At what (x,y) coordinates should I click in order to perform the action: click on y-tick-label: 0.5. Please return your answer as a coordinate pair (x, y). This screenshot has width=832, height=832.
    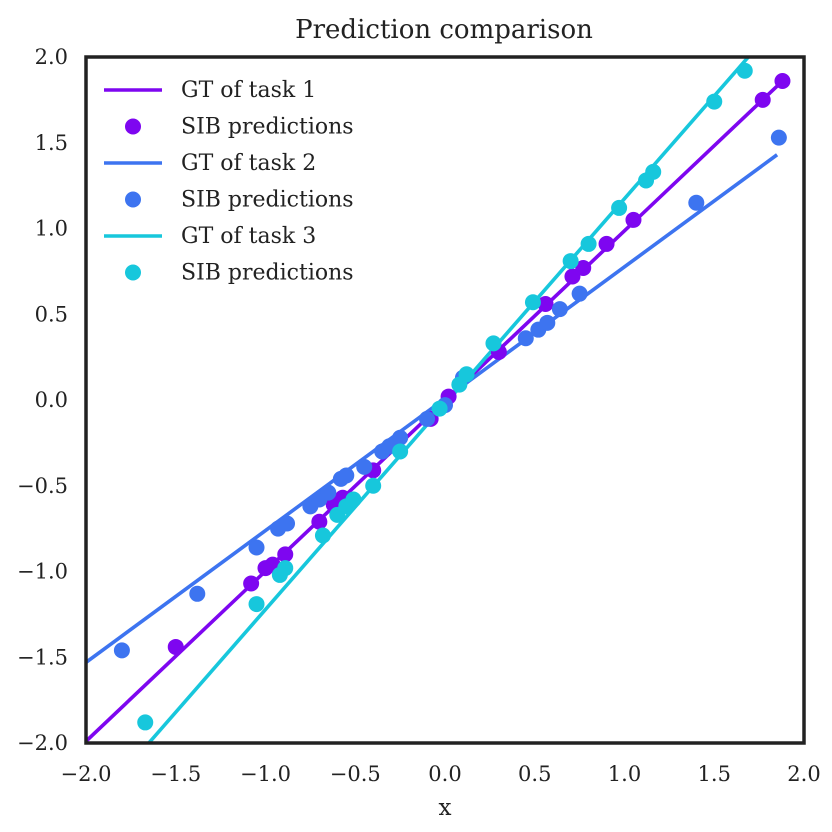
    Looking at the image, I should click on (51, 314).